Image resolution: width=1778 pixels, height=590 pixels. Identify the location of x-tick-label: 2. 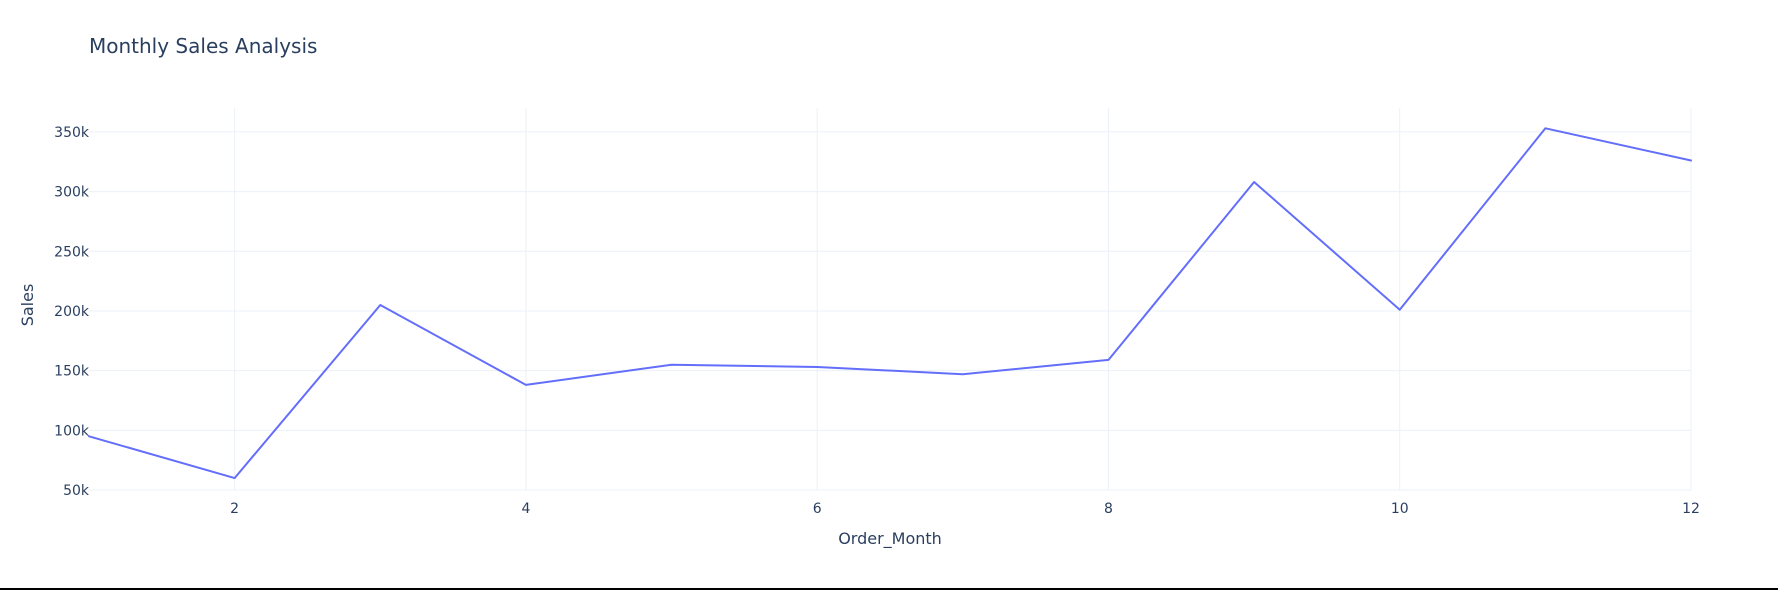
(234, 509).